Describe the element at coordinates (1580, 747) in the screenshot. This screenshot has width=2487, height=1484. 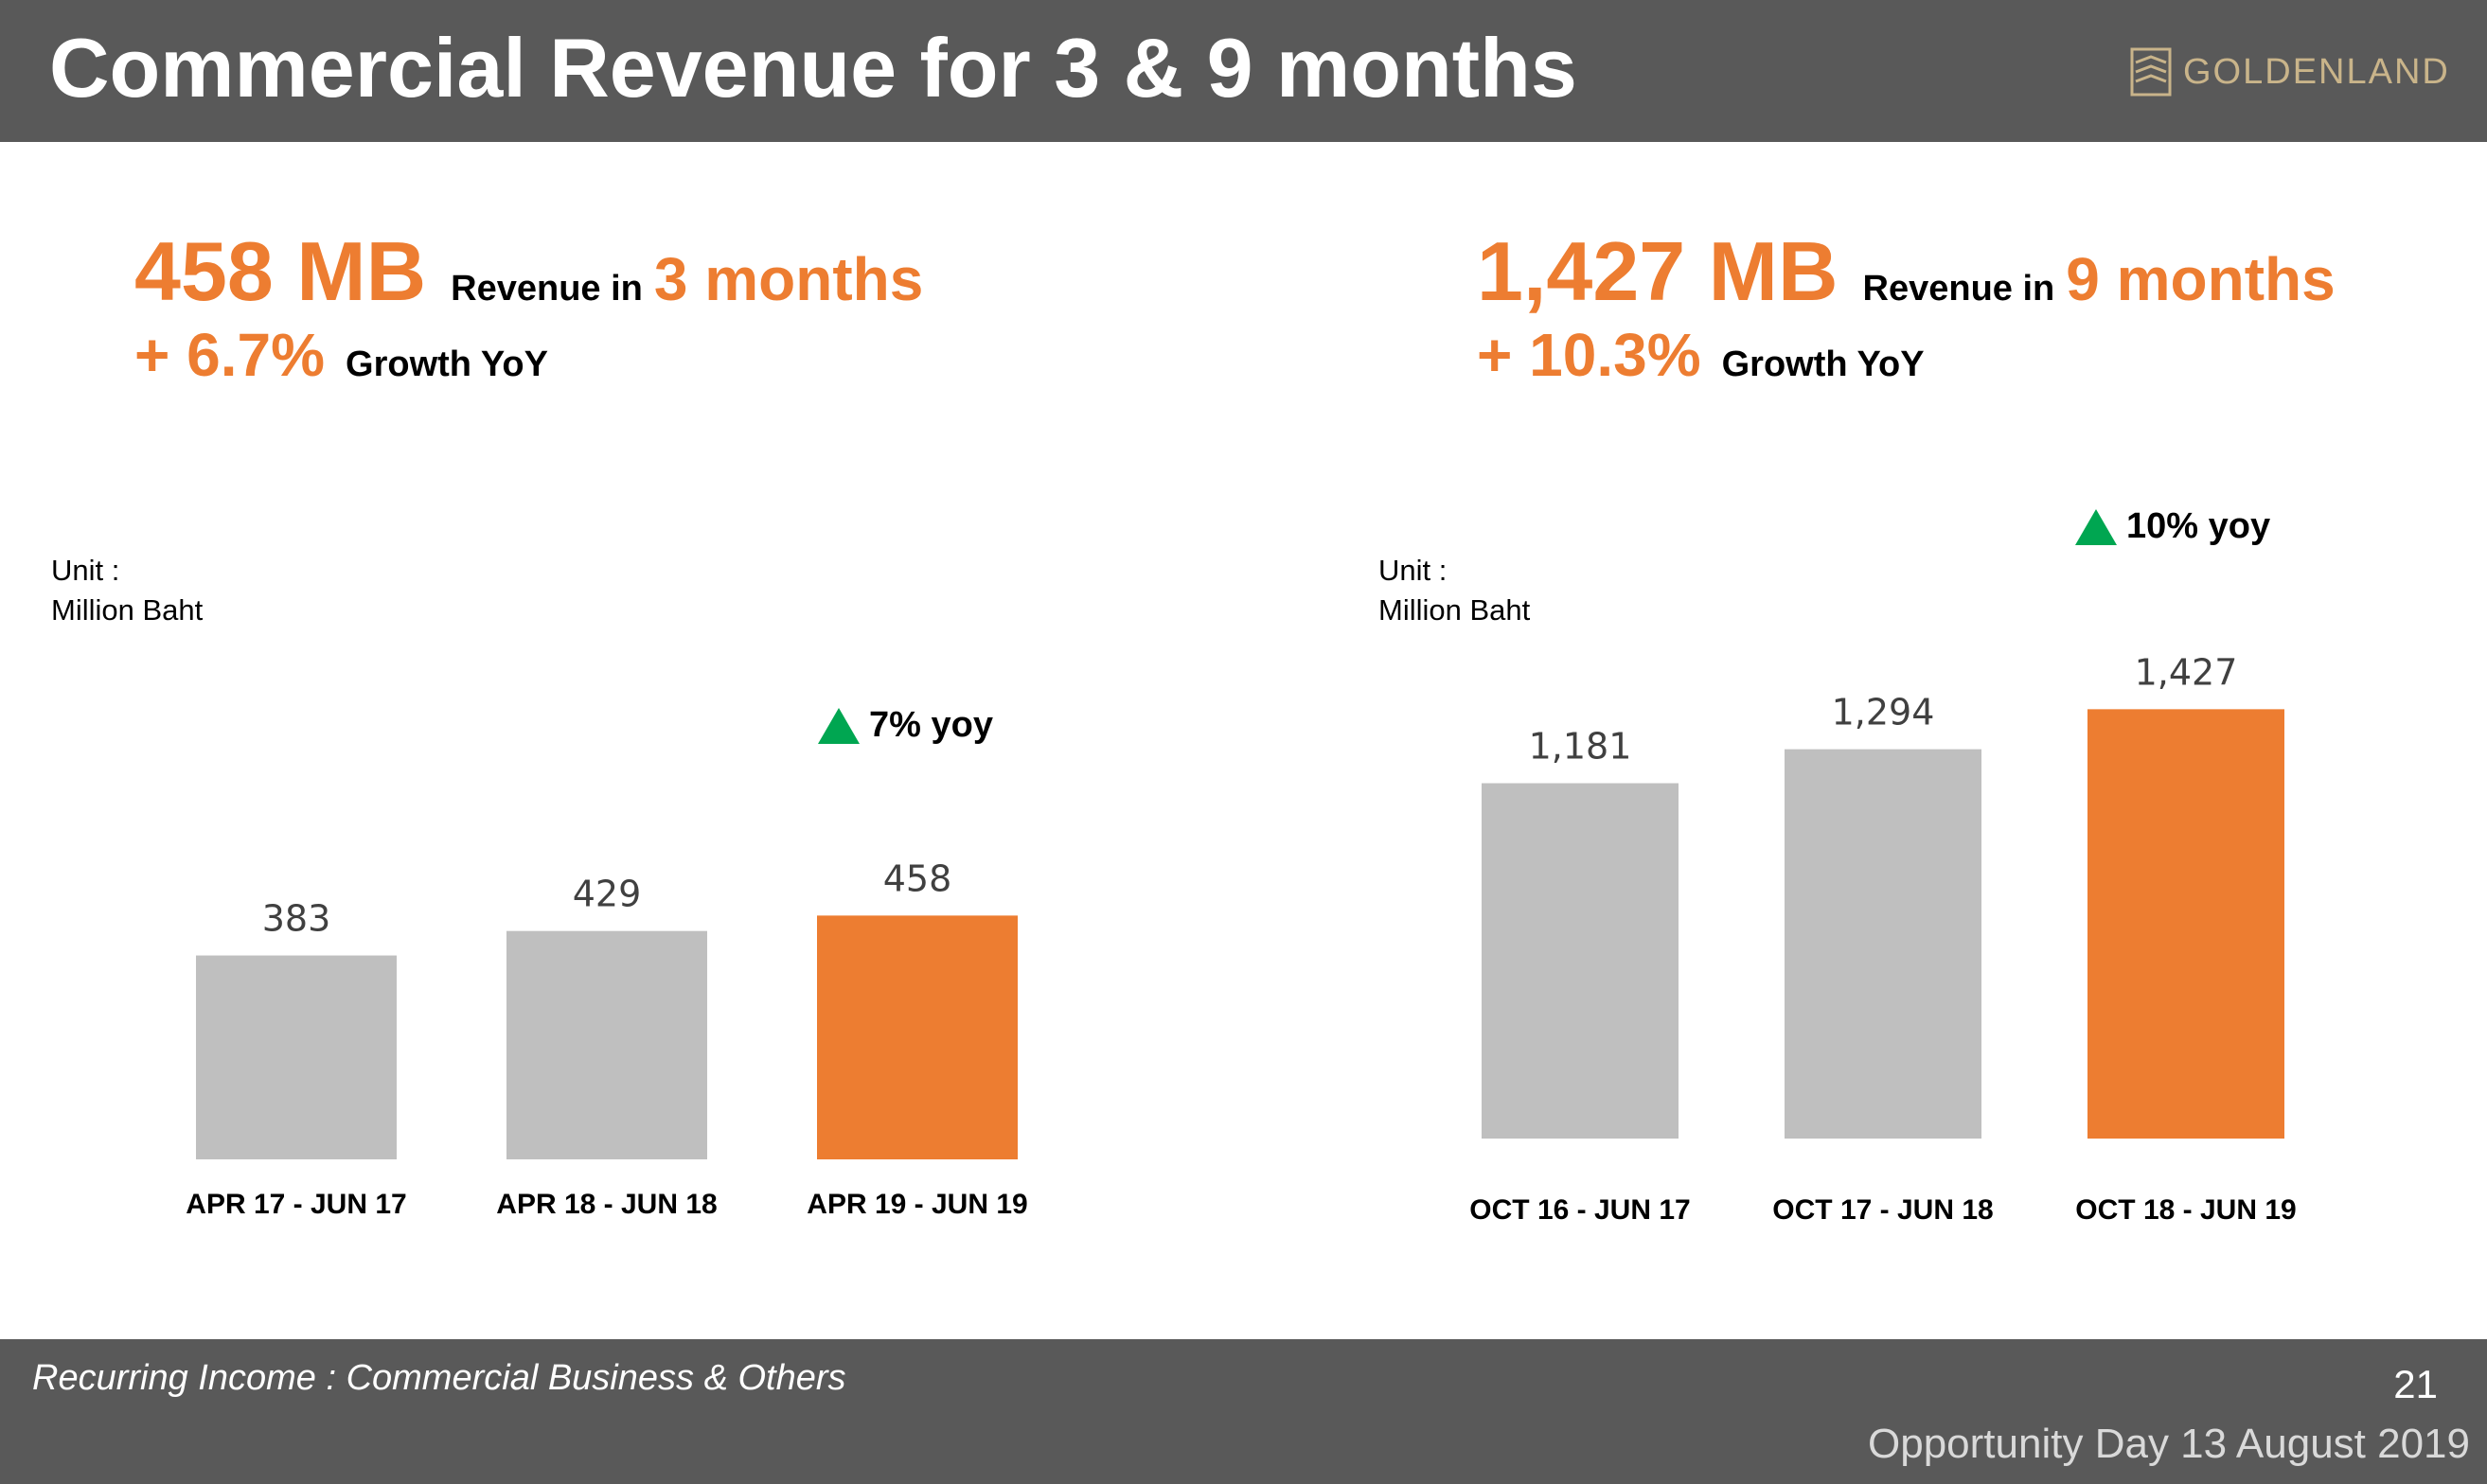
I see `data-label: 1,181` at that location.